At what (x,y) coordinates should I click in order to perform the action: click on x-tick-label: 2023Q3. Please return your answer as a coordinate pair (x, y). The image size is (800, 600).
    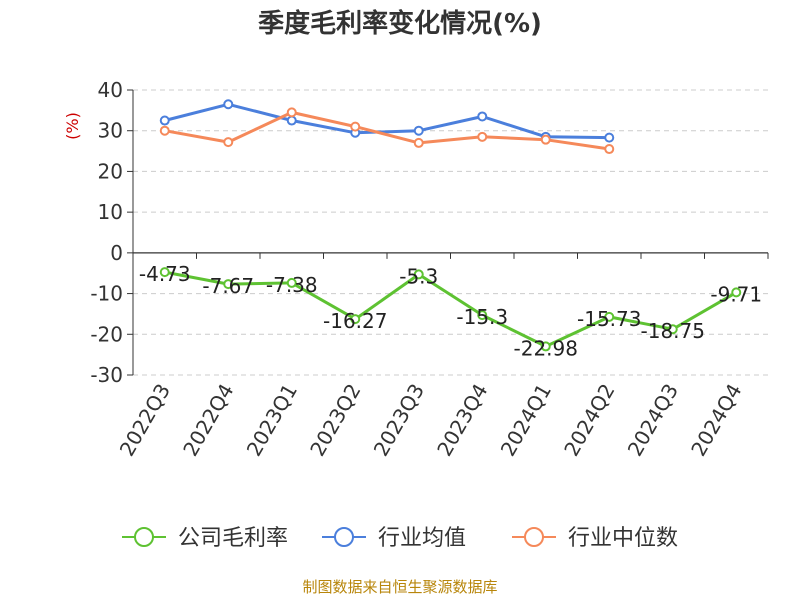
    Looking at the image, I should click on (399, 420).